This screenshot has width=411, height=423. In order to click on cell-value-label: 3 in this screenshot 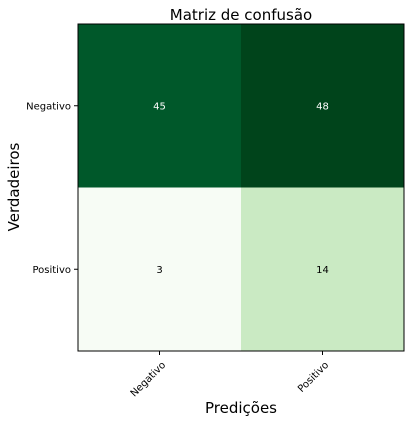, I will do `click(159, 270)`.